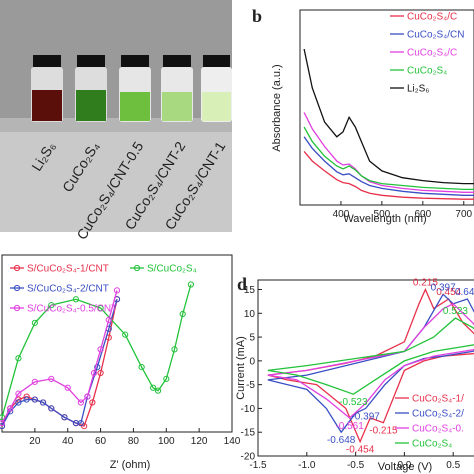 The width and height of the screenshot is (474, 474). What do you see at coordinates (252, 338) in the screenshot?
I see `y-tick-label: 5` at bounding box center [252, 338].